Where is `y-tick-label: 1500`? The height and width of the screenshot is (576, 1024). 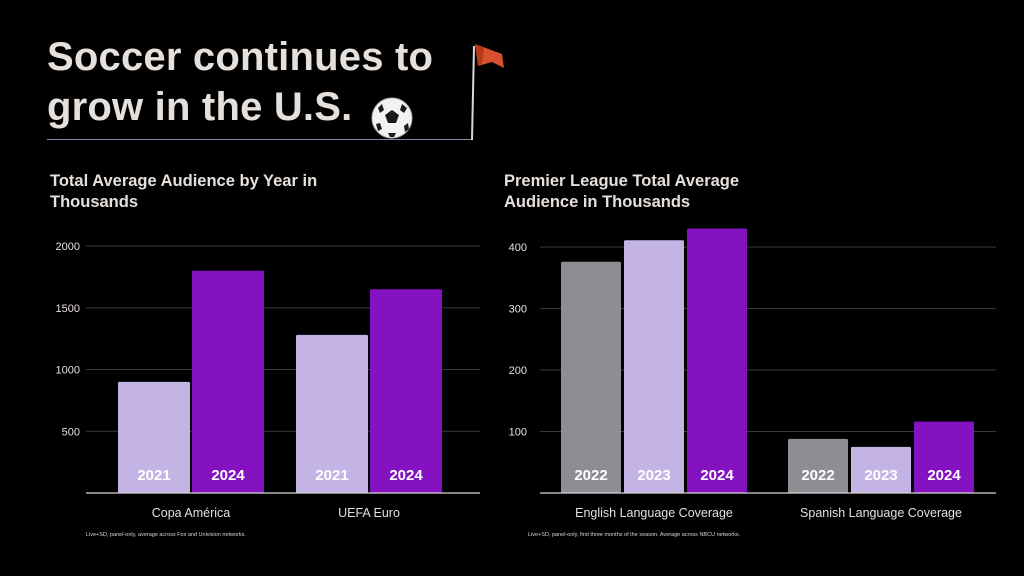
y-tick-label: 1500 is located at coordinates (68, 309).